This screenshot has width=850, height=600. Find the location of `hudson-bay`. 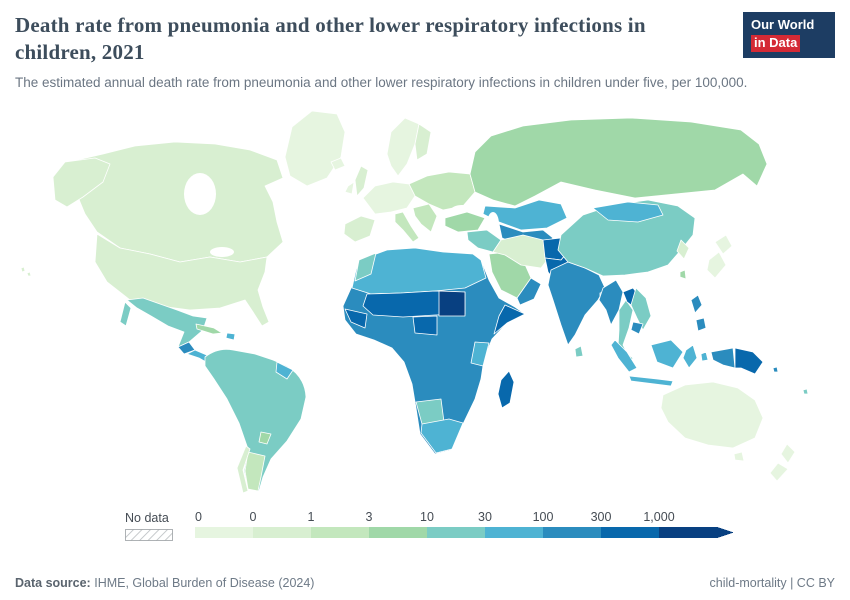

hudson-bay is located at coordinates (200, 193).